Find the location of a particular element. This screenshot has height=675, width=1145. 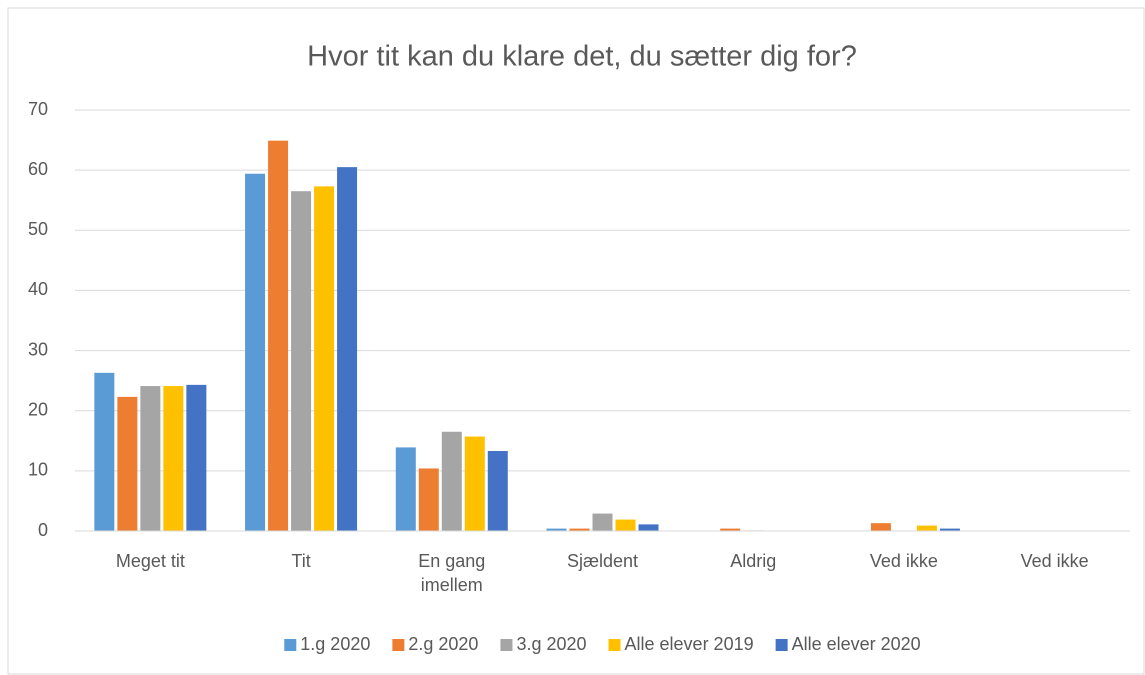

legend-label: 2.g 2020 is located at coordinates (443, 644).